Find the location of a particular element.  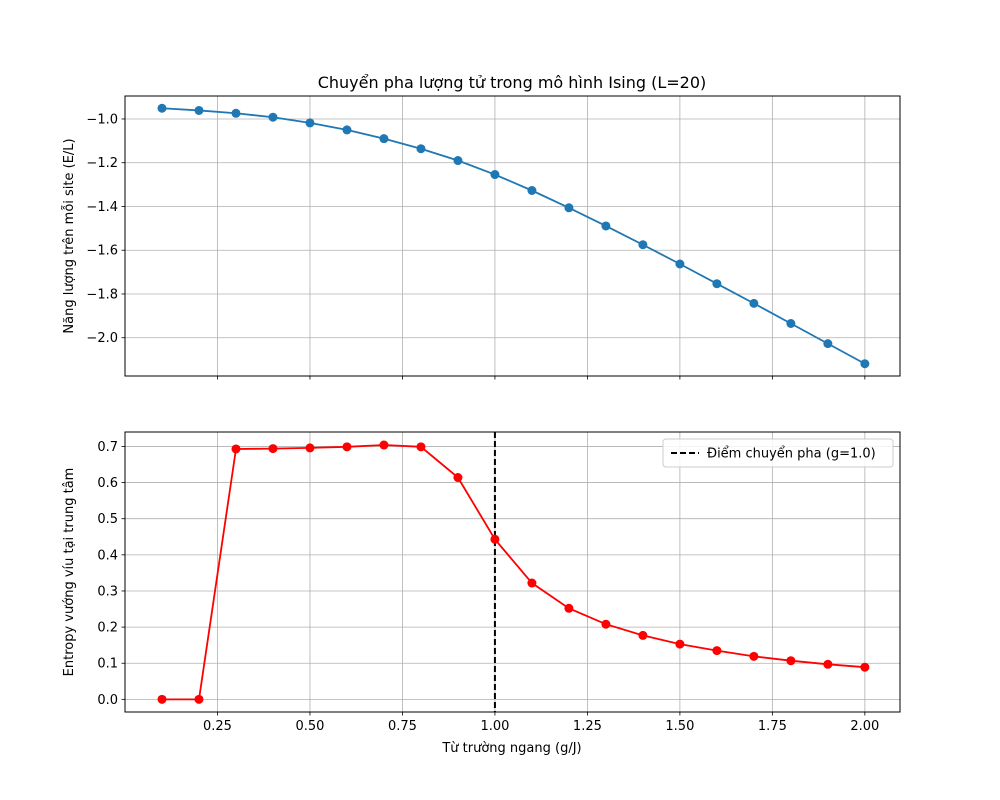

y-tick-label: −2.0 is located at coordinates (102, 338).